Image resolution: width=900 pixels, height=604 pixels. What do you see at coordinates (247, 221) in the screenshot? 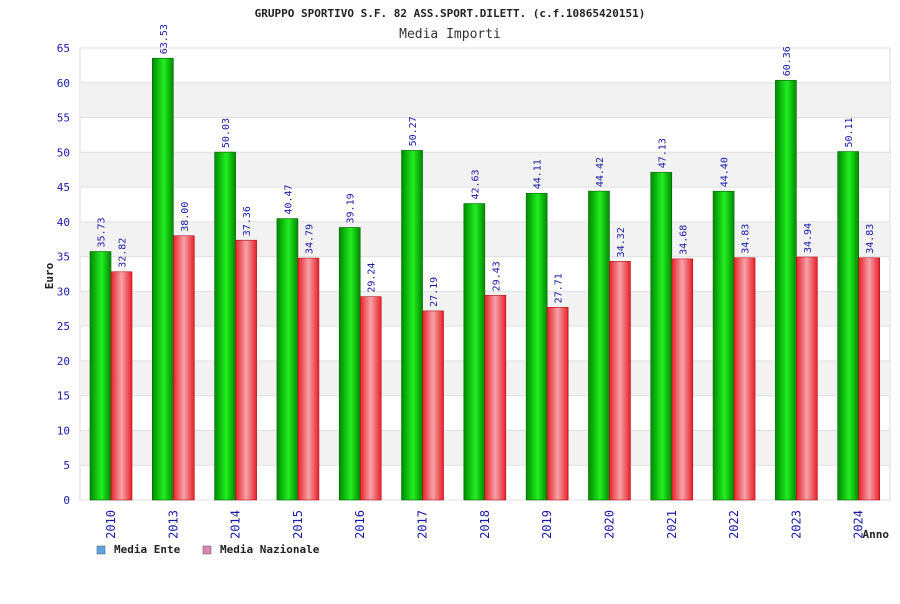
I see `data-label-media-nazionale-2014: 37.36` at bounding box center [247, 221].